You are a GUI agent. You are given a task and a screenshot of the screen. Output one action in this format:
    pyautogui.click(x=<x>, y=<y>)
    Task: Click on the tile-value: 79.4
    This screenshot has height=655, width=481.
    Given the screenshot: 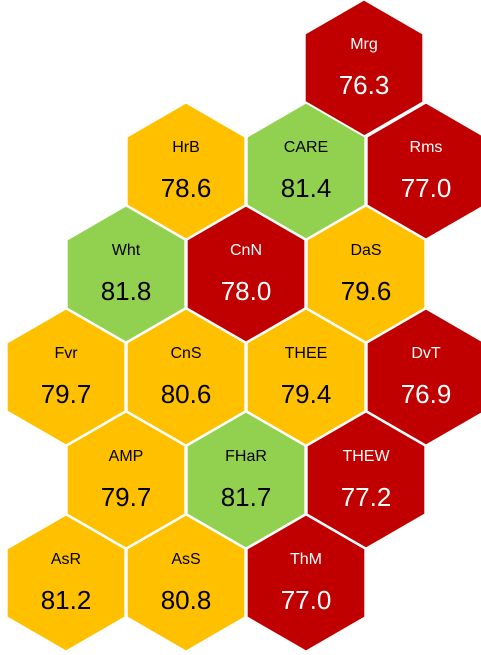 What is the action you would take?
    pyautogui.click(x=306, y=394)
    